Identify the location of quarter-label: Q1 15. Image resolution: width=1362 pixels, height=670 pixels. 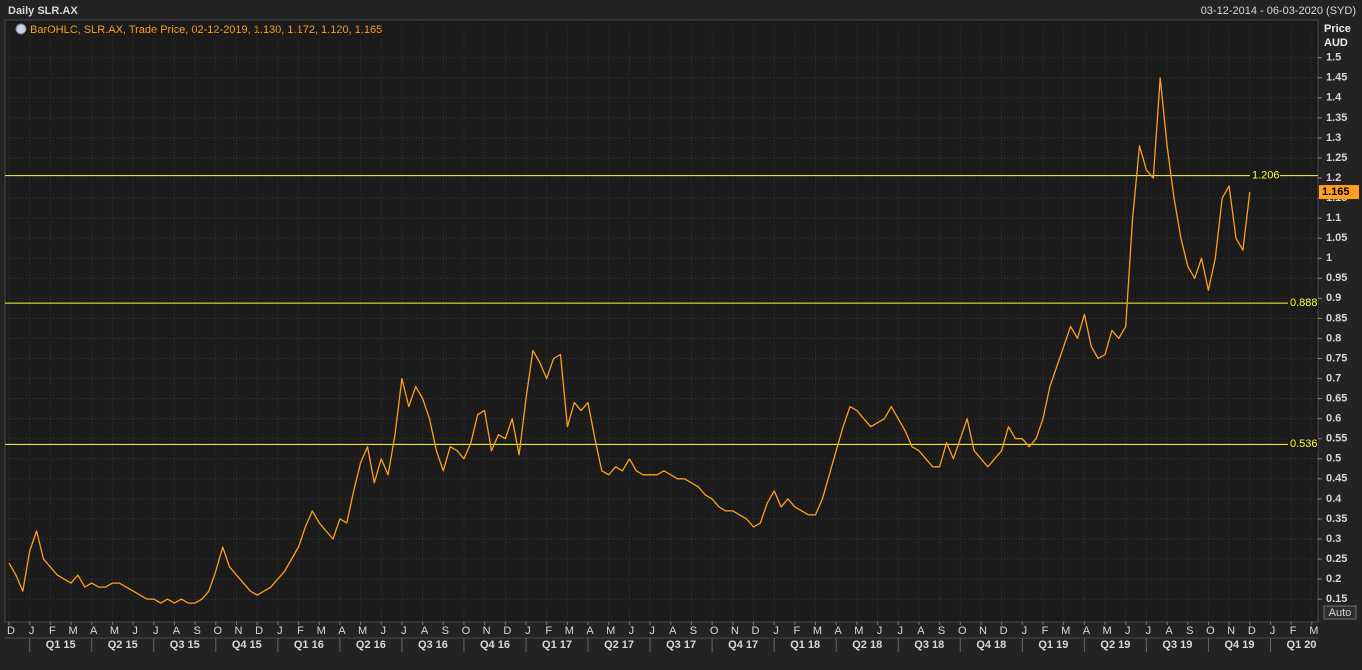
(61, 645).